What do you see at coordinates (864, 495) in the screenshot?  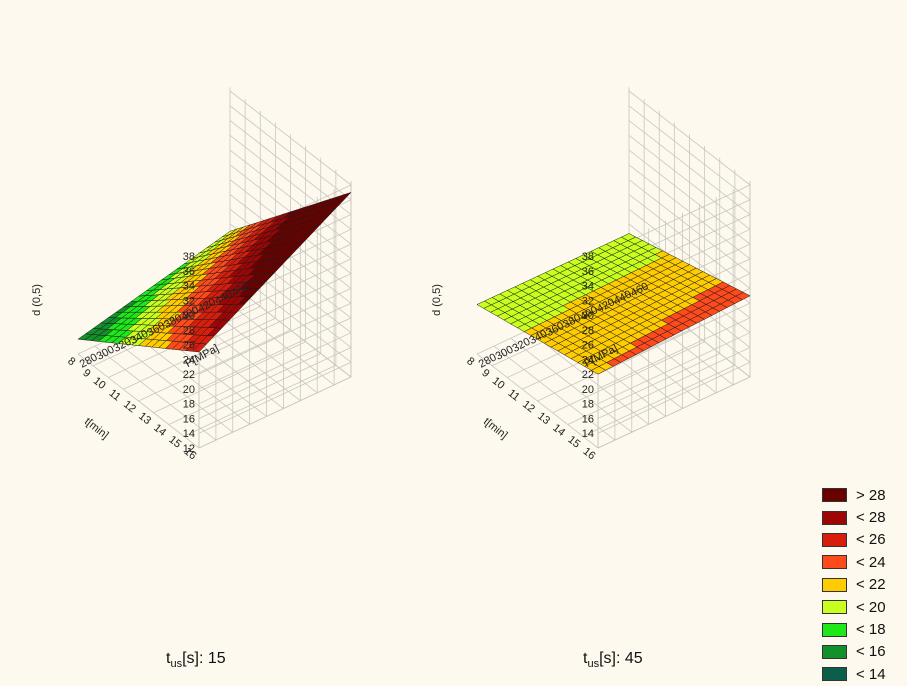 I see `legend-item: > 28` at bounding box center [864, 495].